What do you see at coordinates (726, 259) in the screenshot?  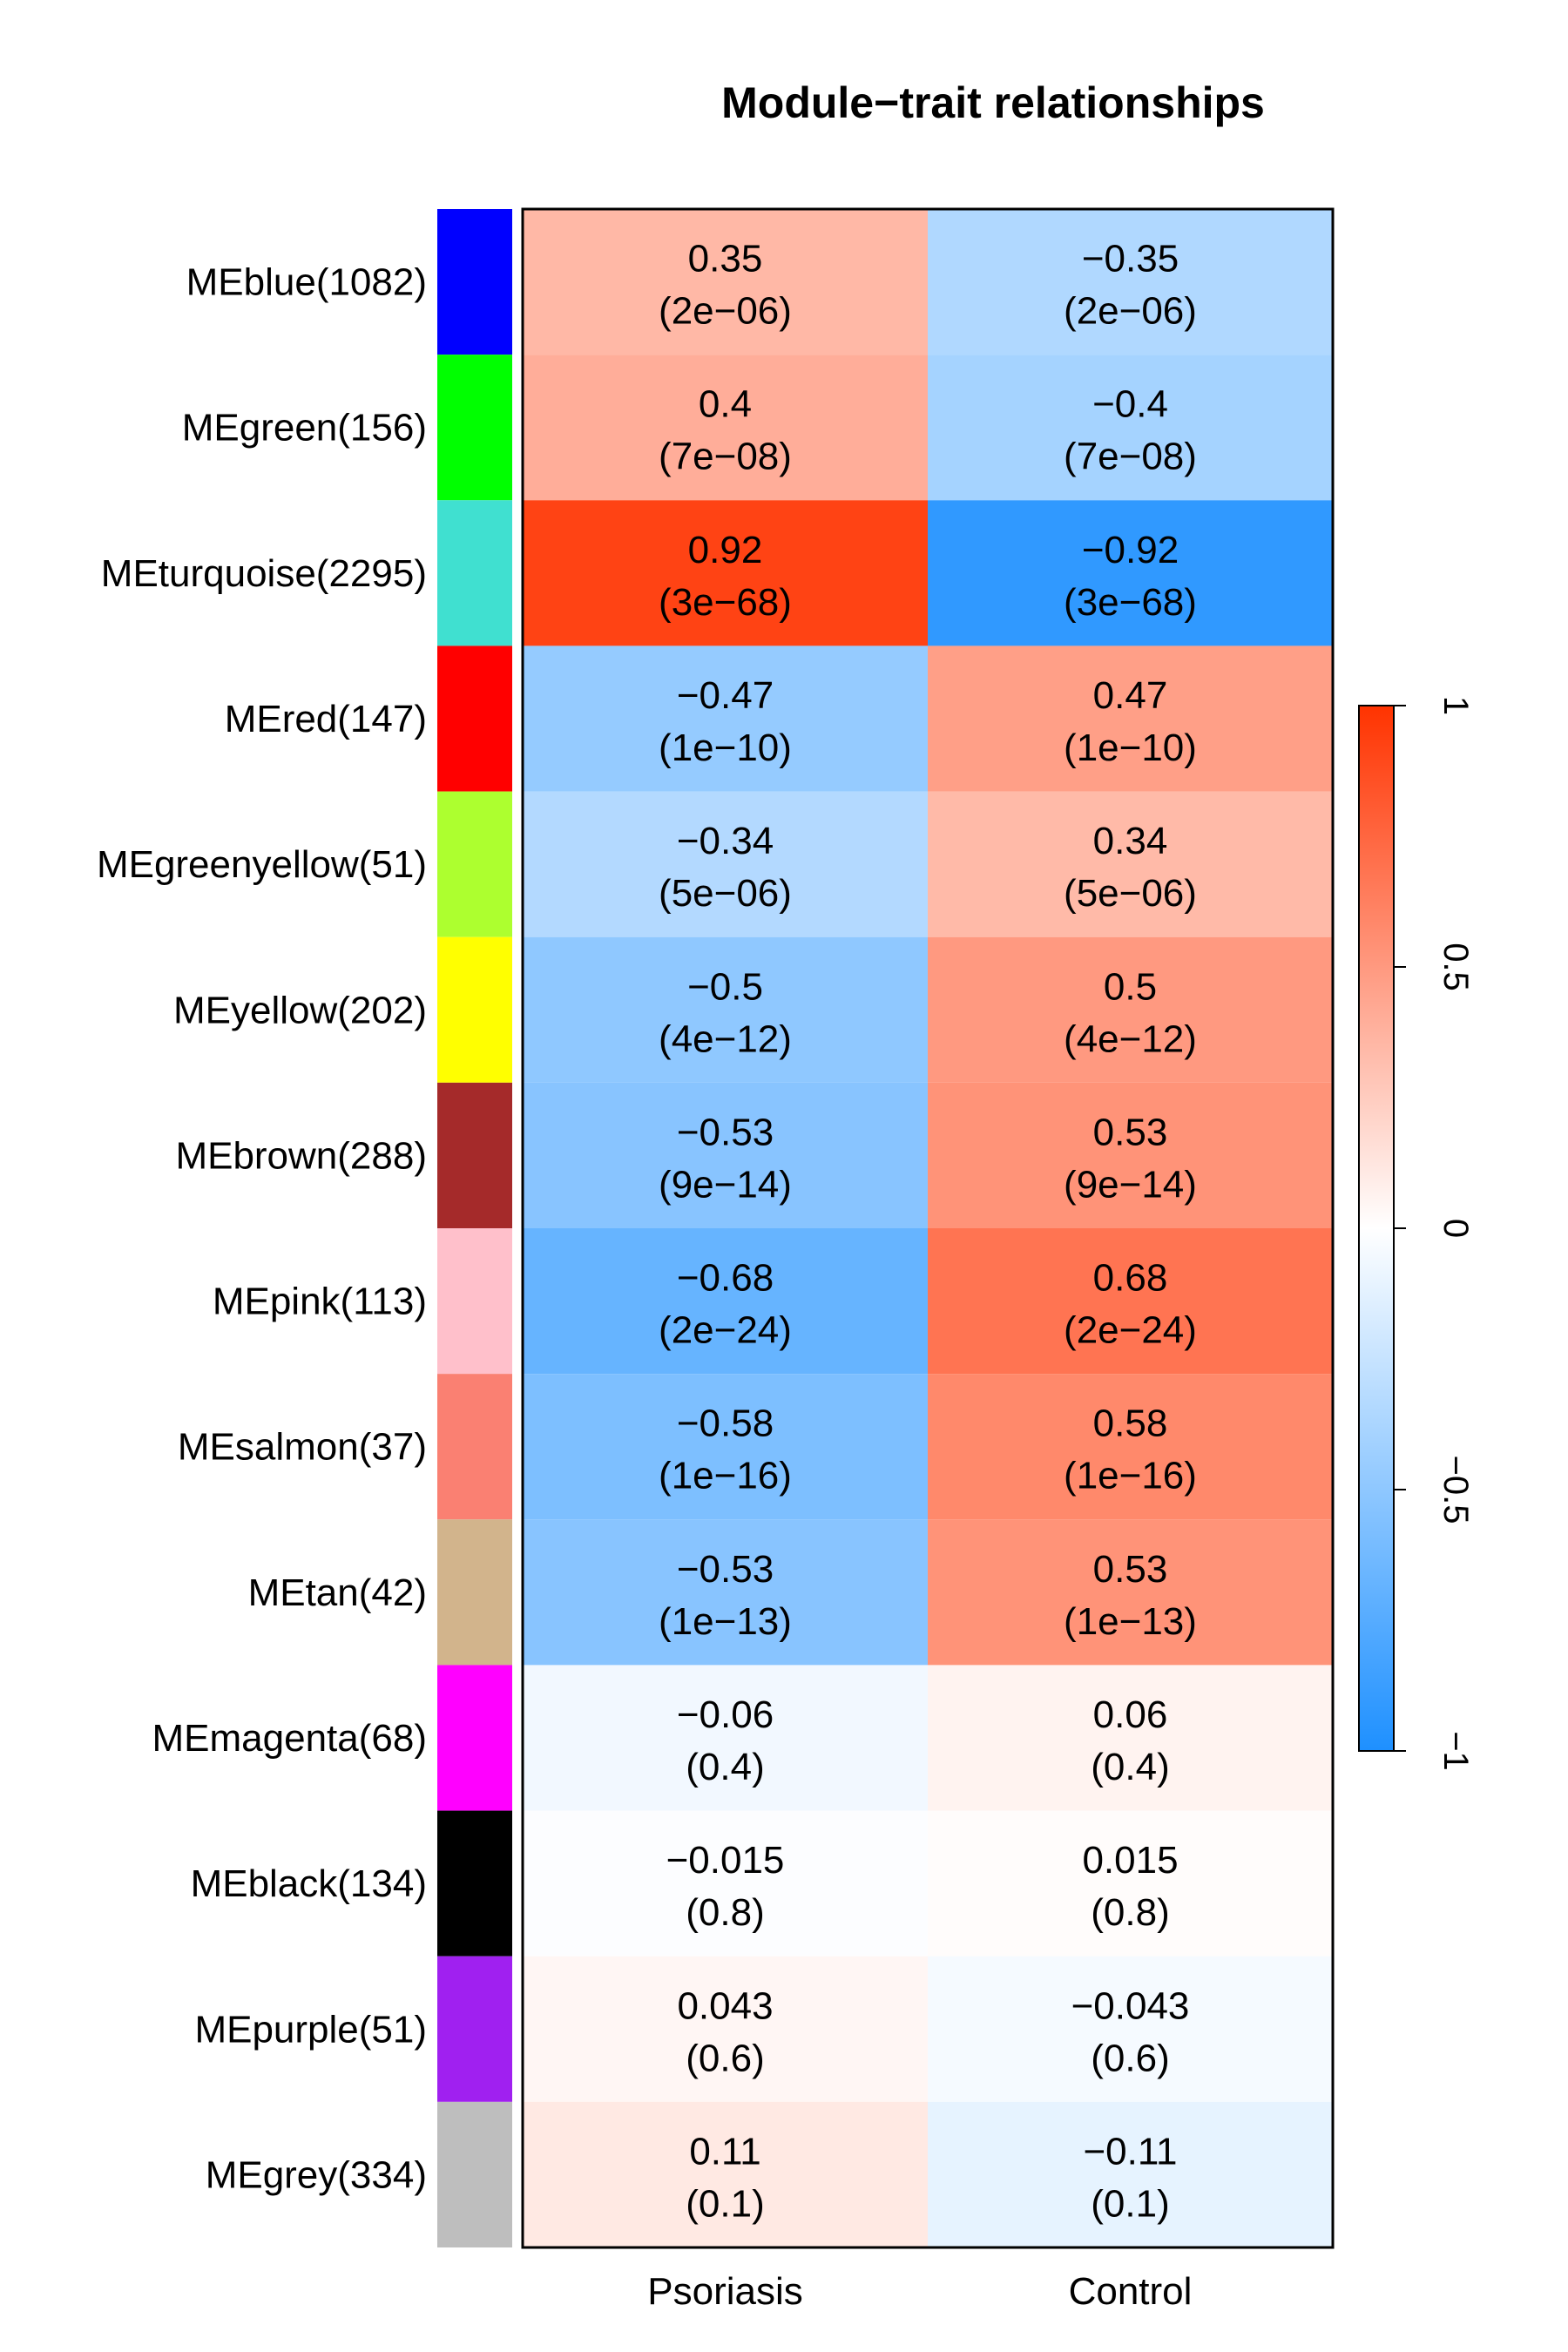 I see `cell-correlation-label: 0.35` at bounding box center [726, 259].